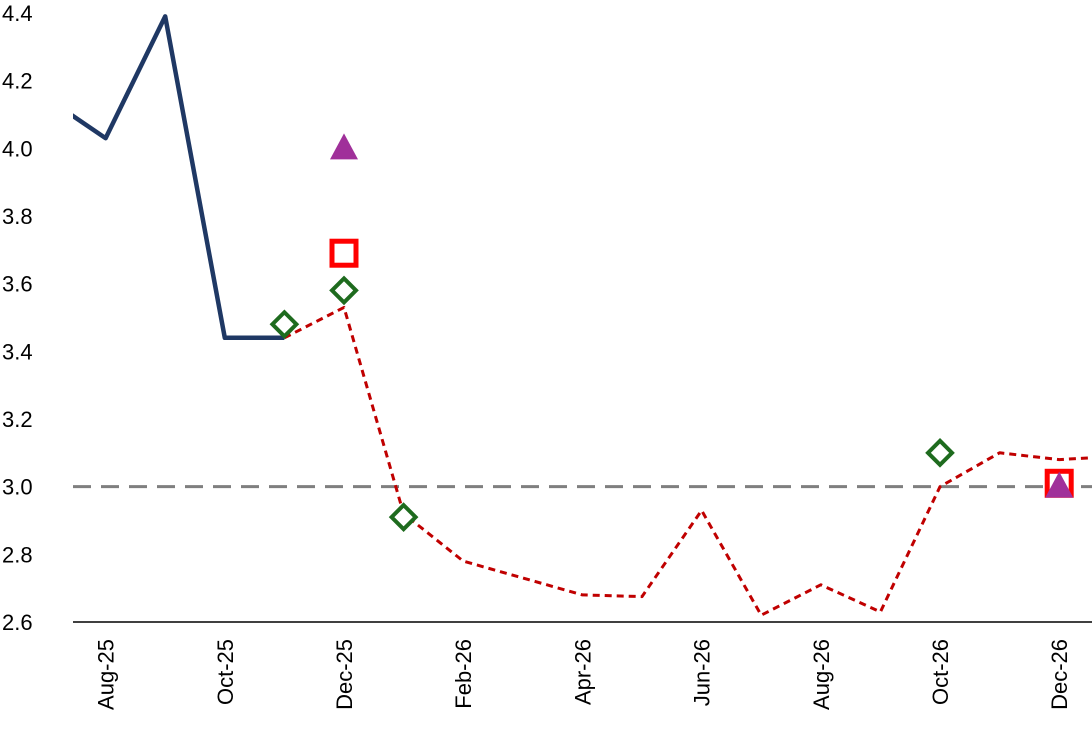 Image resolution: width=1092 pixels, height=735 pixels. I want to click on x-tick-label: Oct-26, so click(940, 672).